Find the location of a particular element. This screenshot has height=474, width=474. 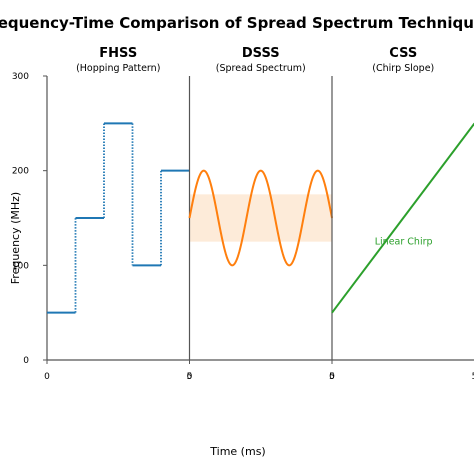

x-axis-label: Time (ms) is located at coordinates (237, 451).